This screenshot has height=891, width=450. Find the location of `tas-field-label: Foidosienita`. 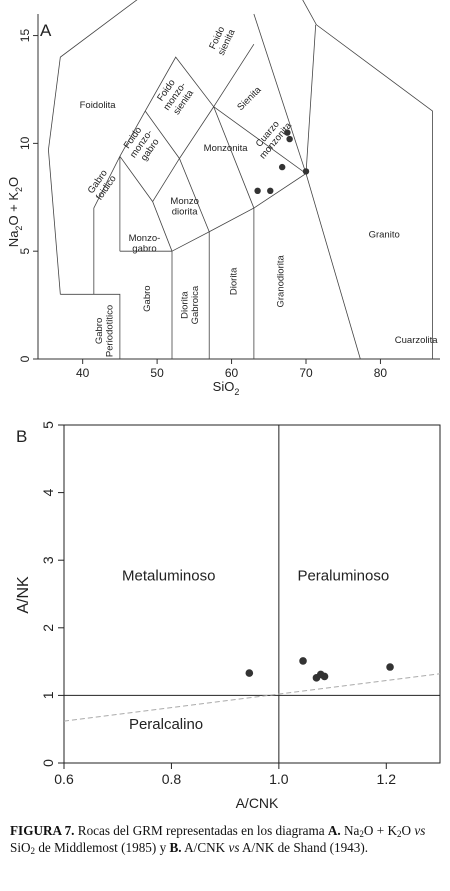

tas-field-label: Foidosienita is located at coordinates (221, 40).